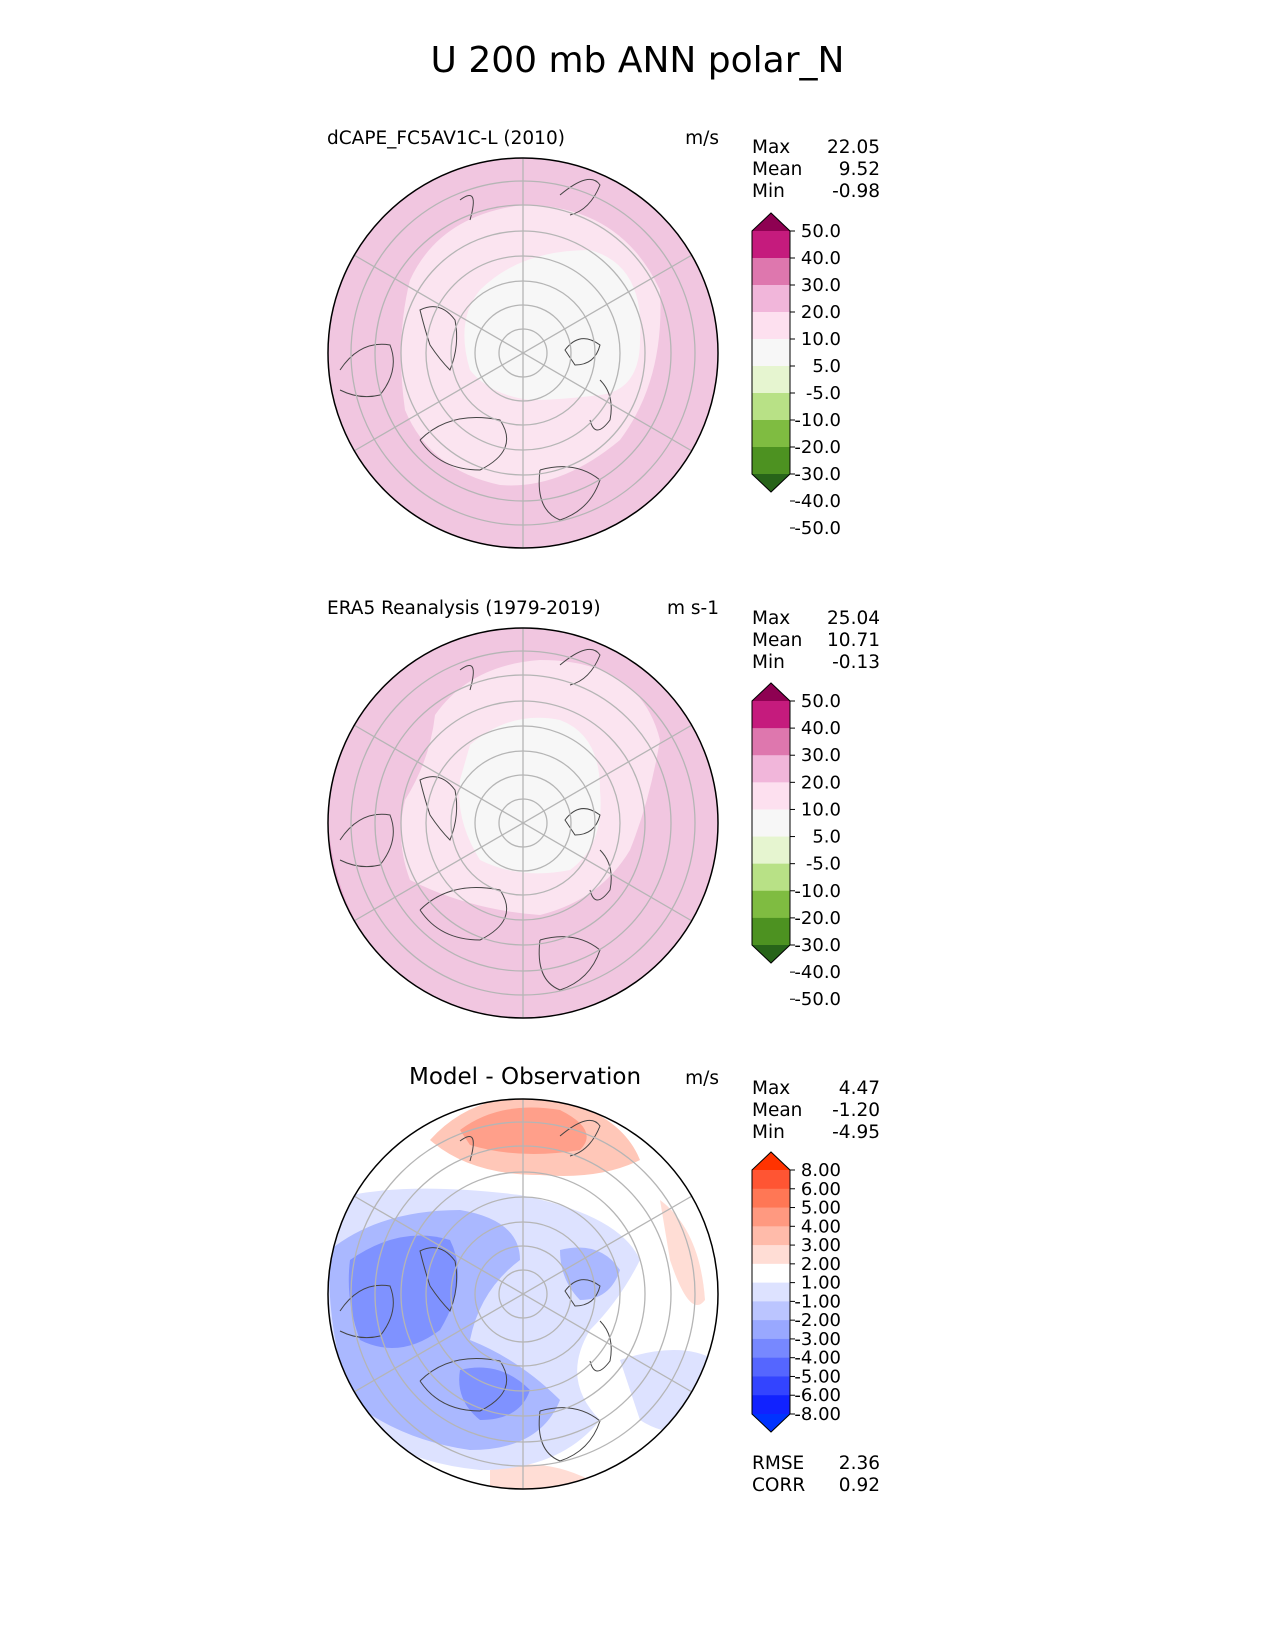 This screenshot has width=1275, height=1650. I want to click on panel-1-title: dCAPE_FC5AV1C-L (2010), so click(446, 138).